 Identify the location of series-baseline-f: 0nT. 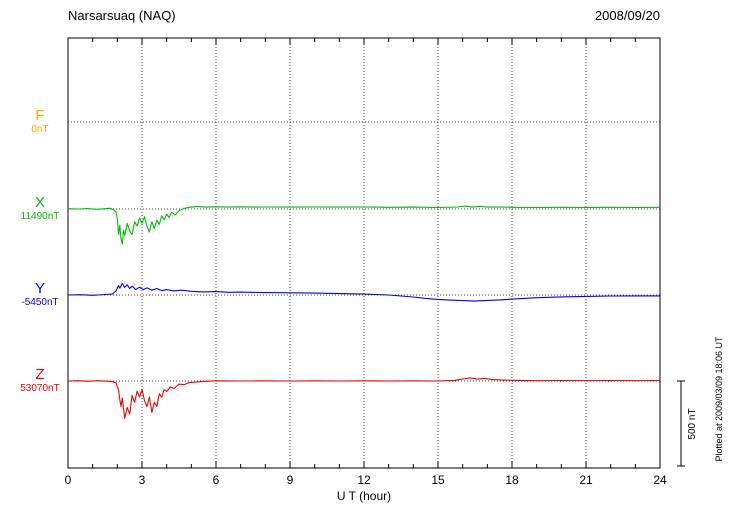
(40, 130).